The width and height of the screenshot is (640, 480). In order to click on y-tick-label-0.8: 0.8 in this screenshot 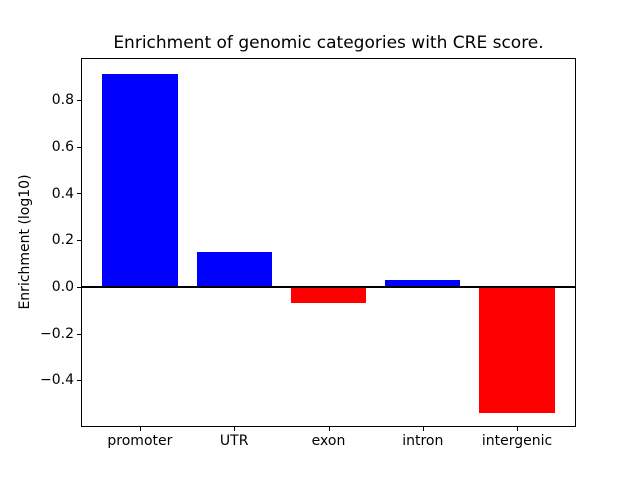, I will do `click(62, 100)`.